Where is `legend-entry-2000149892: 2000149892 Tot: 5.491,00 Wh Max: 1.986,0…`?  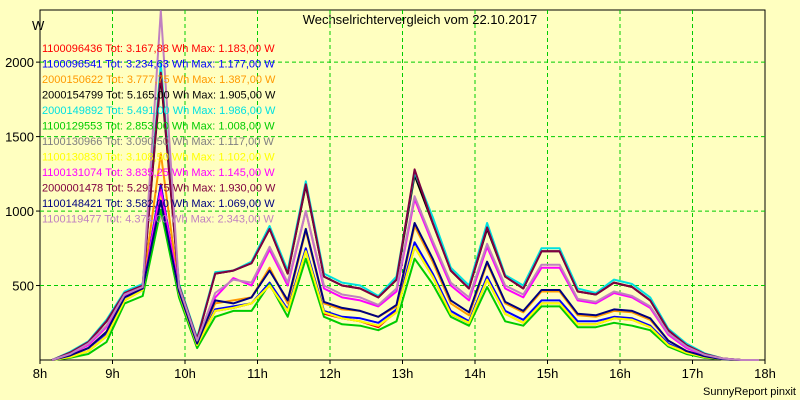
legend-entry-2000149892: 2000149892 Tot: 5.491,00 Wh Max: 1.986,0… is located at coordinates (159, 111).